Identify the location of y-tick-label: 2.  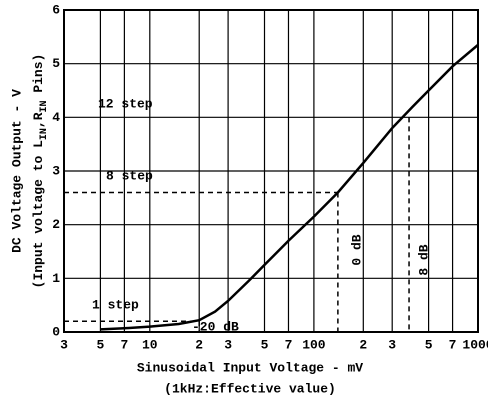
(56, 224).